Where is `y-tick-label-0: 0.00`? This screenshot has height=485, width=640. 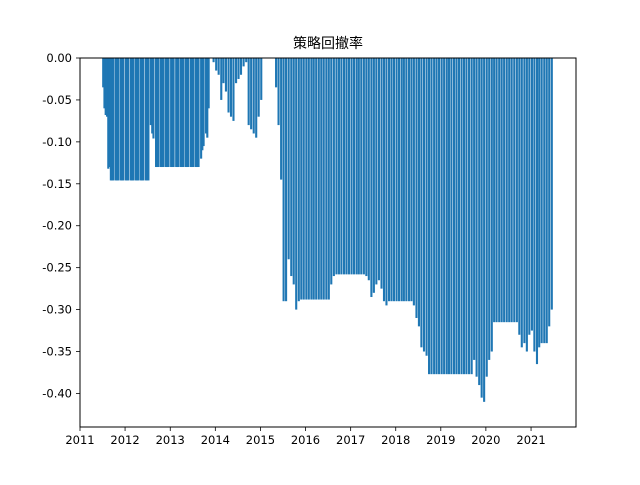
y-tick-label-0: 0.00 is located at coordinates (59, 58).